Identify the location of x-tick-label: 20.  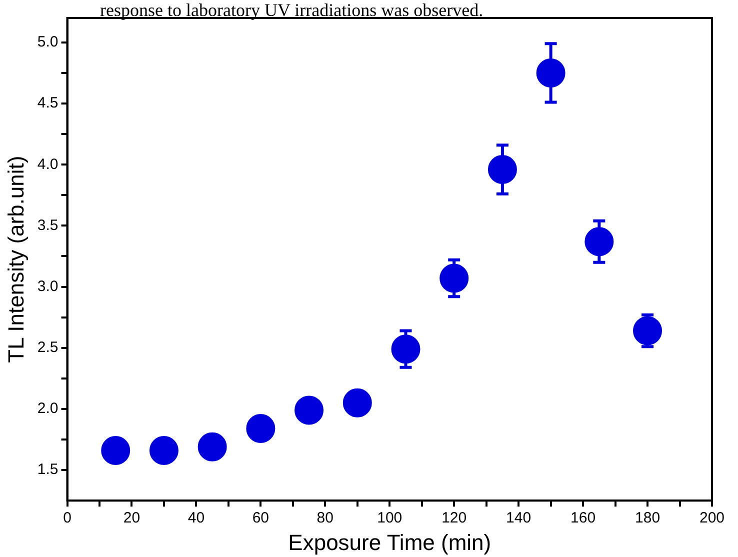
(131, 518).